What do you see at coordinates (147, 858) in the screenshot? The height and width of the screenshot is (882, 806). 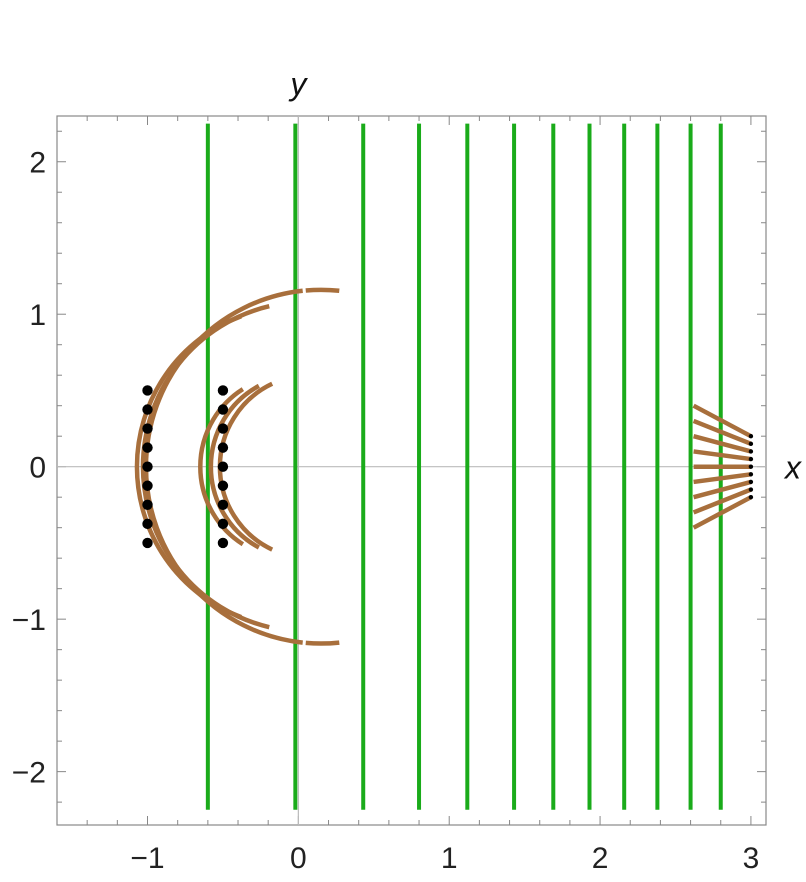 I see `x-tick-label: −1` at bounding box center [147, 858].